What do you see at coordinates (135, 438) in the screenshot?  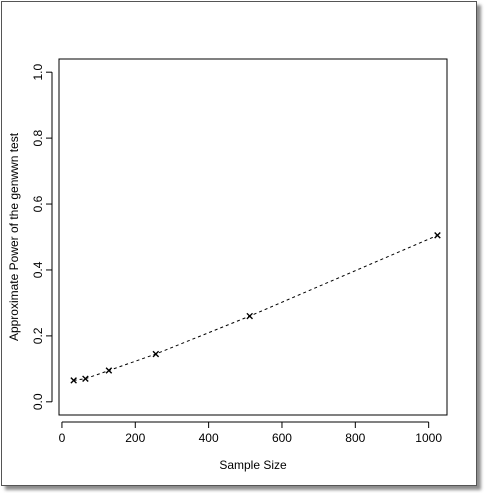 I see `x-tick-label: 200` at bounding box center [135, 438].